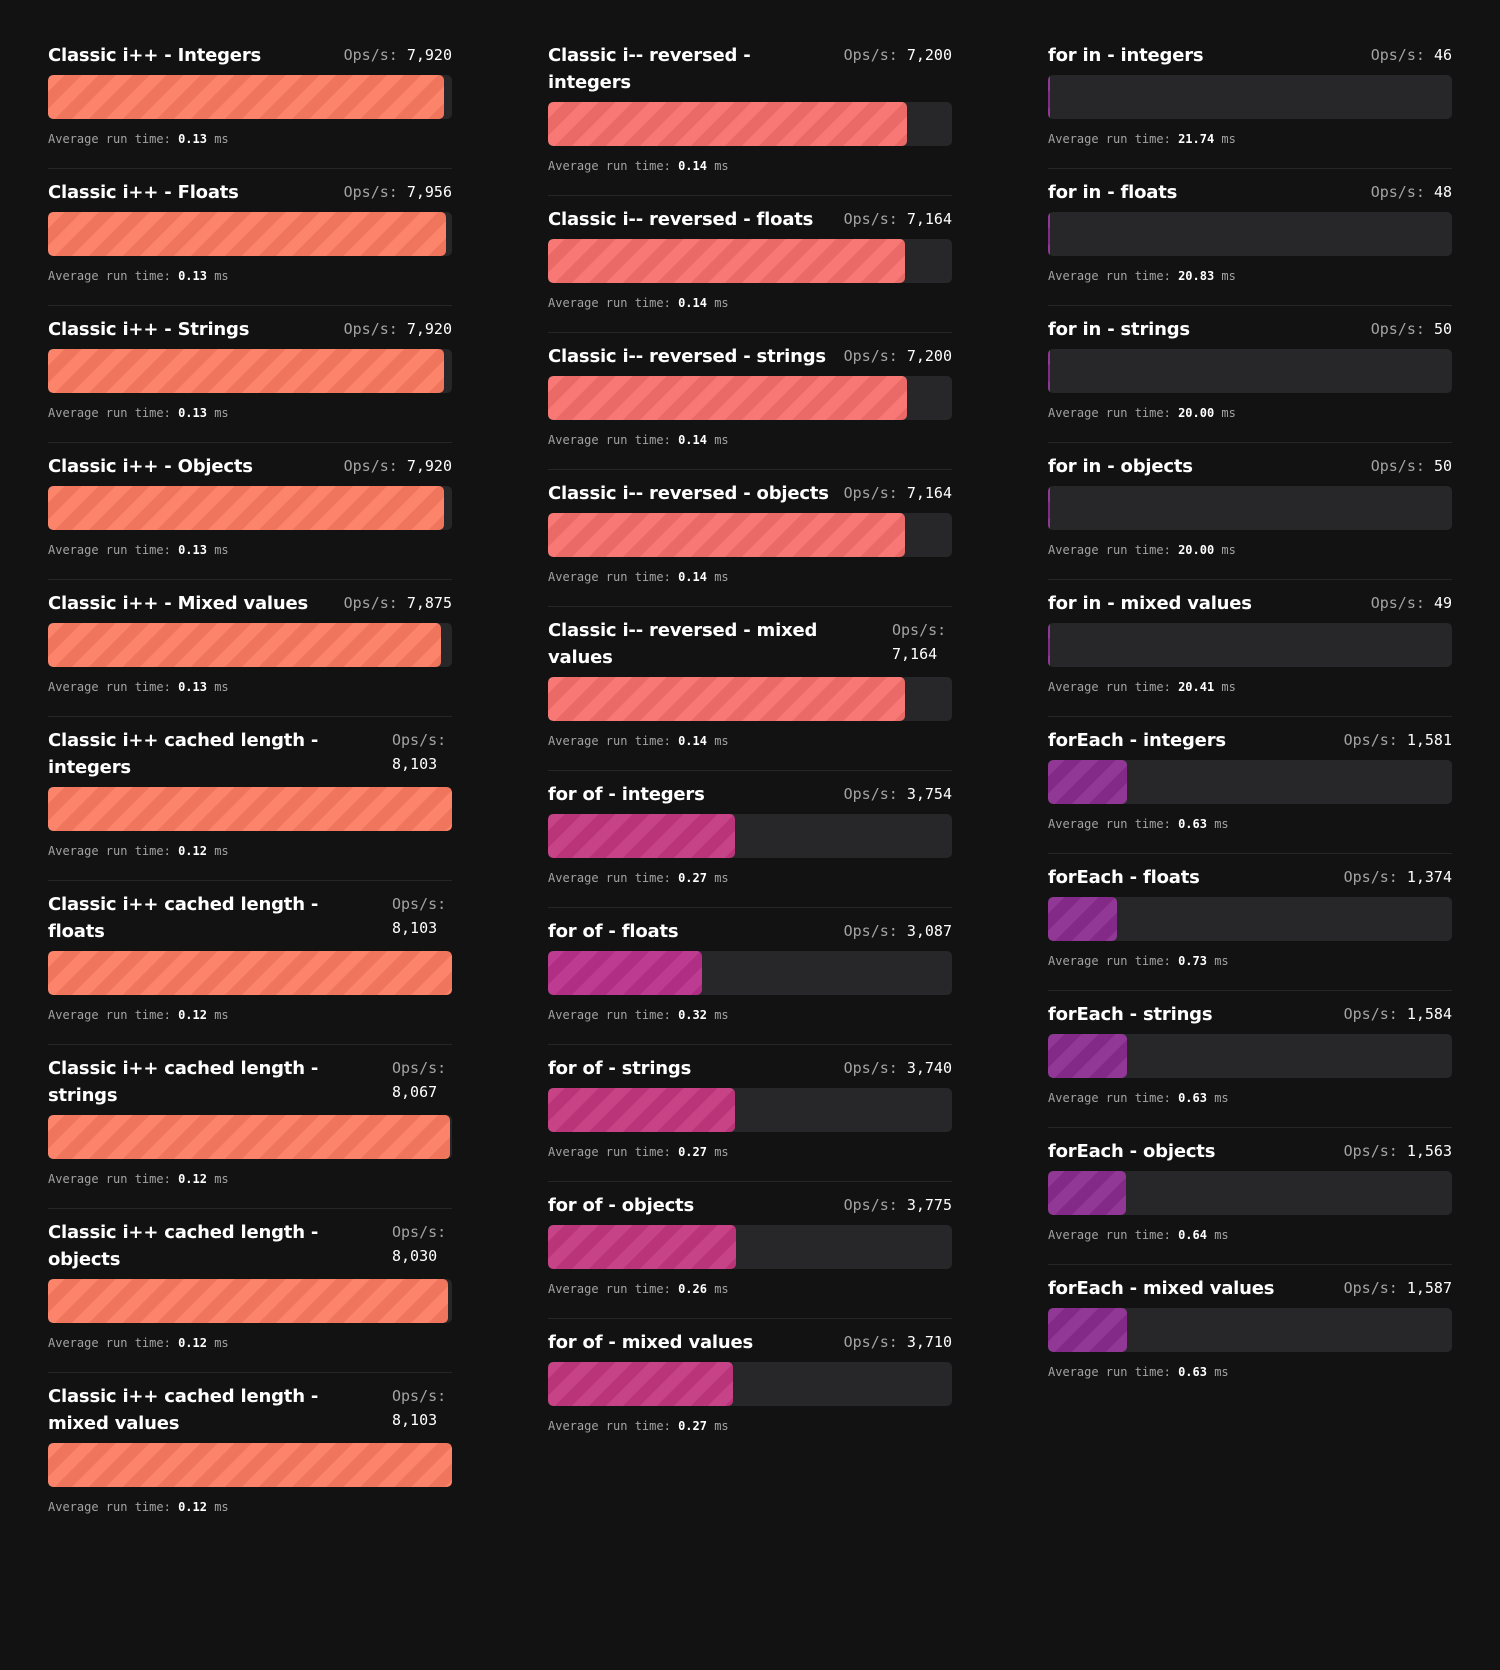  I want to click on ops-value: 7,200, so click(929, 356).